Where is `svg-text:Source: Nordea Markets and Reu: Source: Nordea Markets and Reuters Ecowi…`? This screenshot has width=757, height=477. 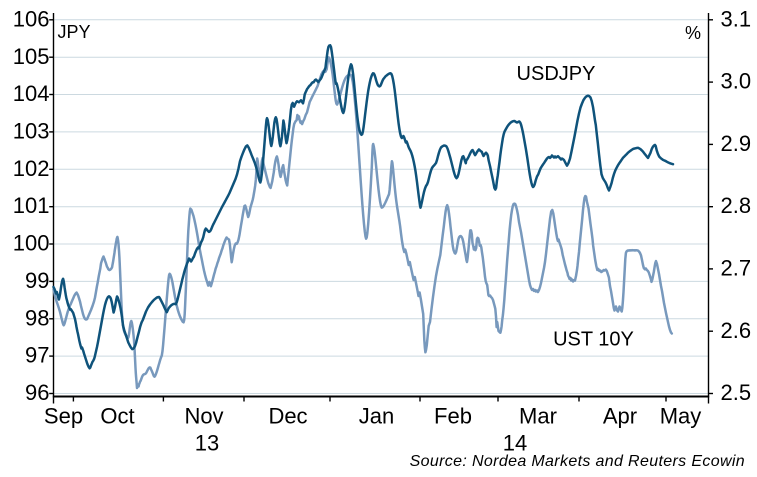
svg-text:Source: Nordea Markets and Reu: Source: Nordea Markets and Reuters Ecowi… is located at coordinates (577, 461).